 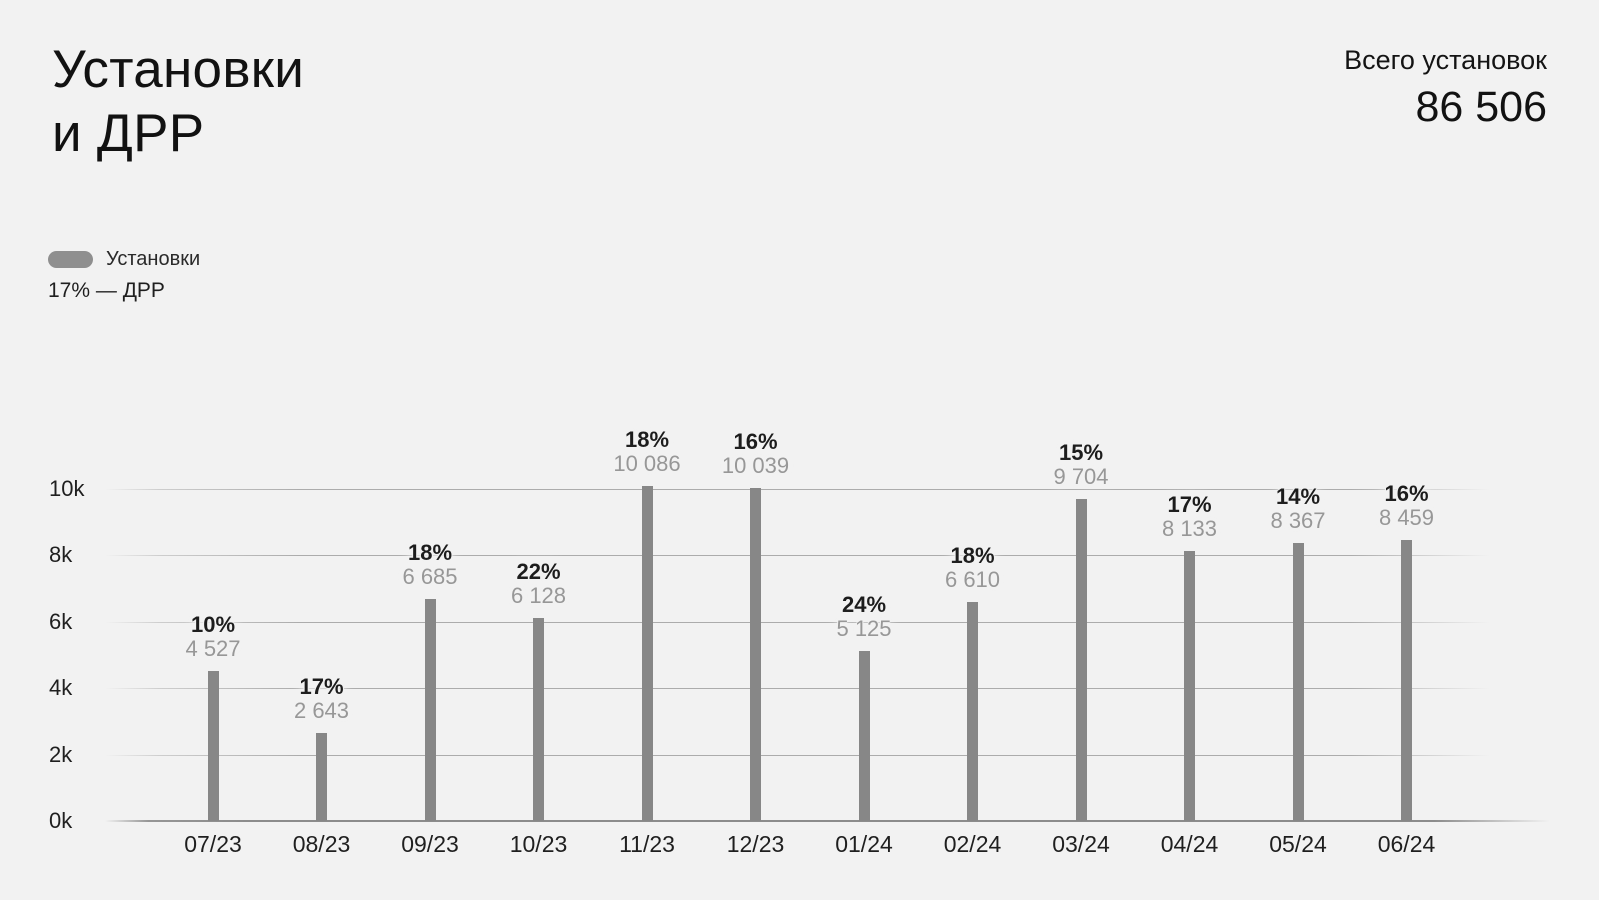 What do you see at coordinates (178, 101) in the screenshot?
I see `page-title: Установки и ДРР` at bounding box center [178, 101].